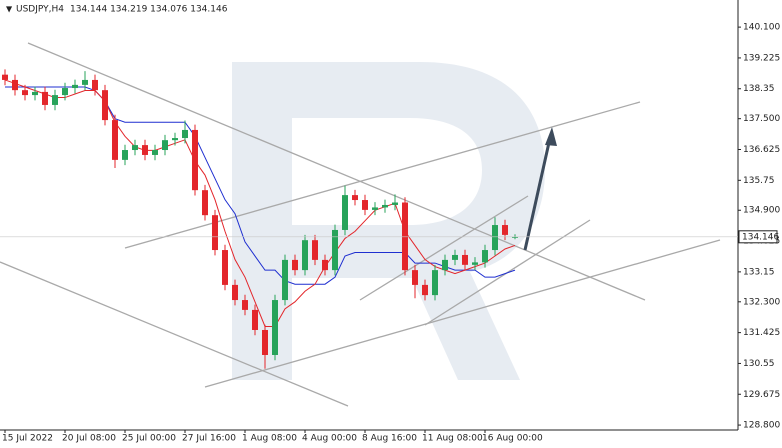 Image resolution: width=782 pixels, height=448 pixels. I want to click on y-tick-label: 128.800, so click(761, 426).